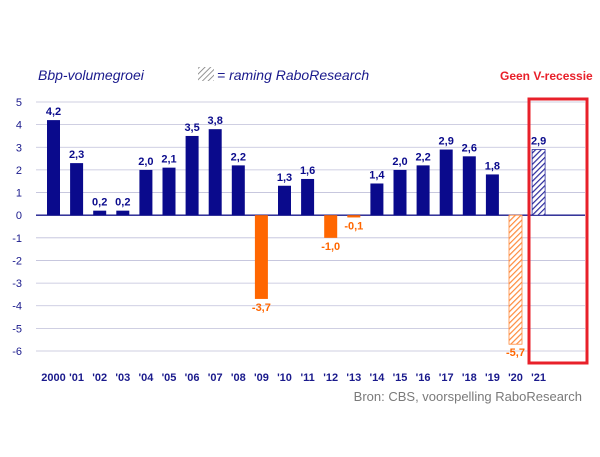 This screenshot has height=457, width=600. I want to click on forecast-legend-swatch, so click(206, 74).